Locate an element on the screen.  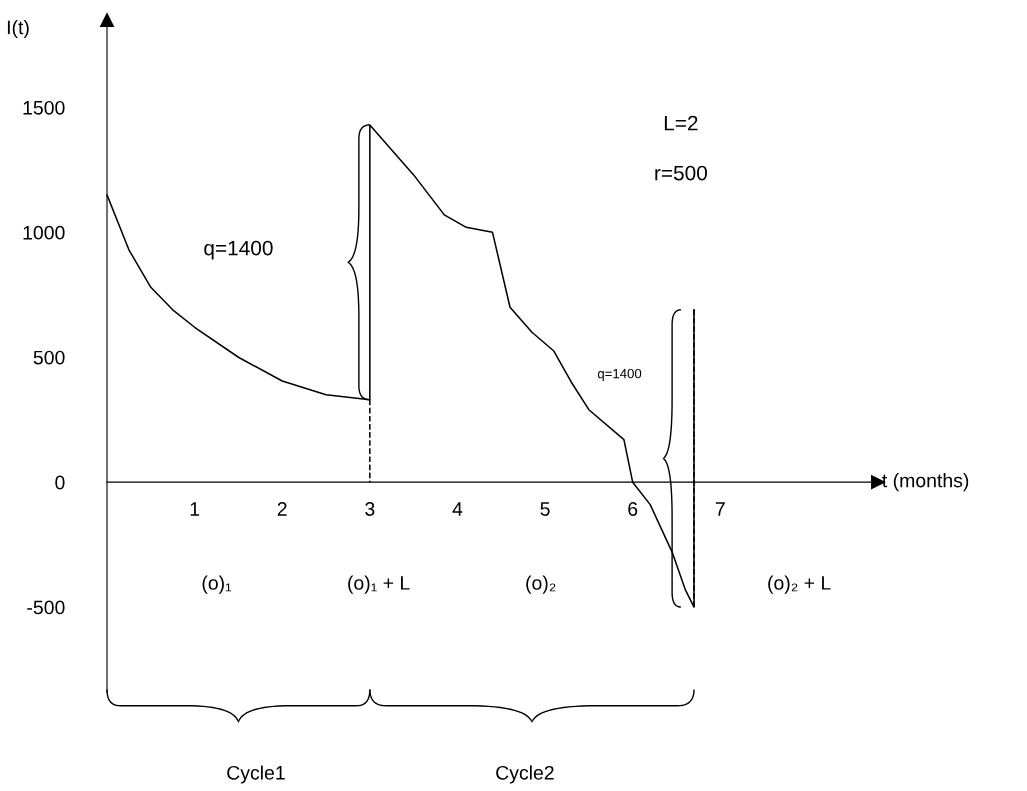
annotation: L=2 is located at coordinates (681, 123).